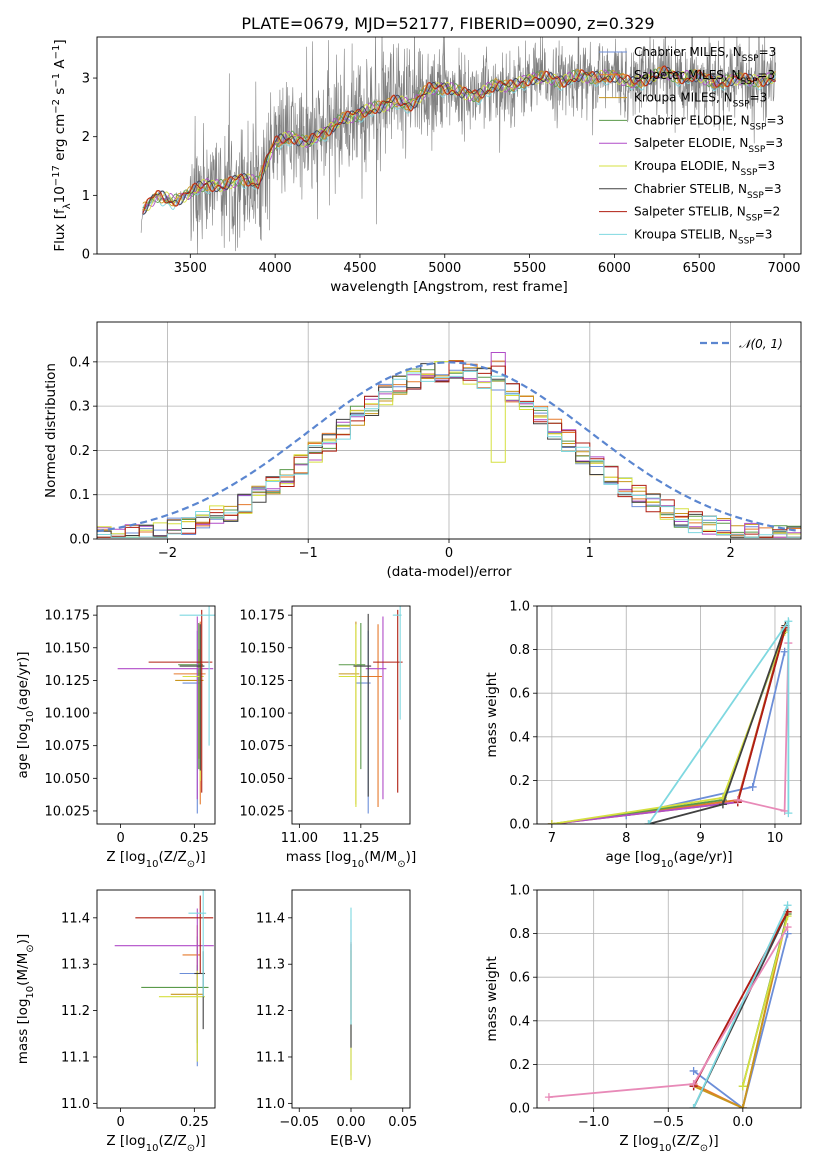 The image size is (819, 1170). Describe the element at coordinates (705, 54) in the screenshot. I see `legend-label: Chabrier MILES, NSSP=3` at that location.